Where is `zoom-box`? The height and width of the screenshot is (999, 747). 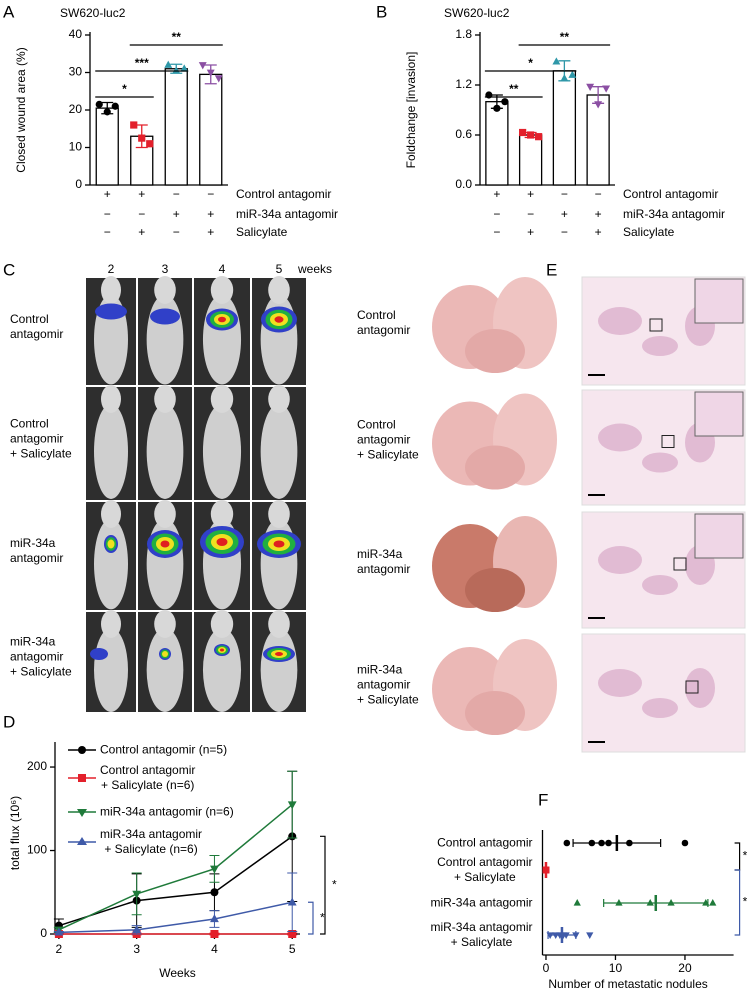 zoom-box is located at coordinates (680, 564).